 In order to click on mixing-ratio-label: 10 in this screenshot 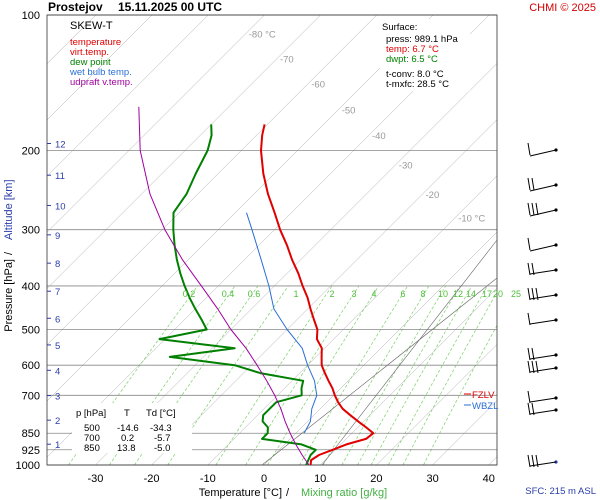, I will do `click(443, 294)`.